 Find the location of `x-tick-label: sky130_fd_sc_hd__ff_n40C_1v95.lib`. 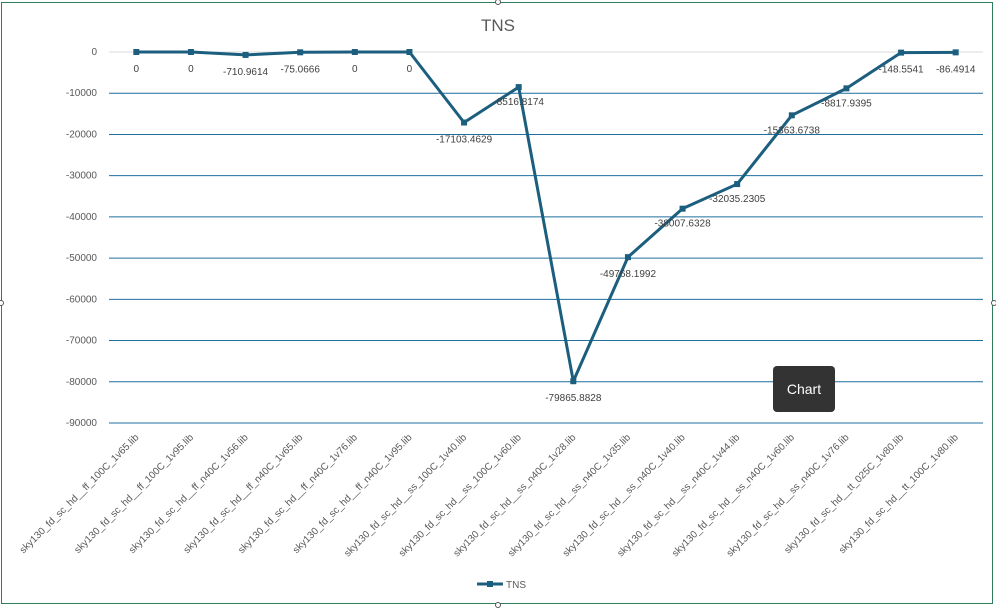

x-tick-label: sky130_fd_sc_hd__ff_n40C_1v95.lib is located at coordinates (353, 494).